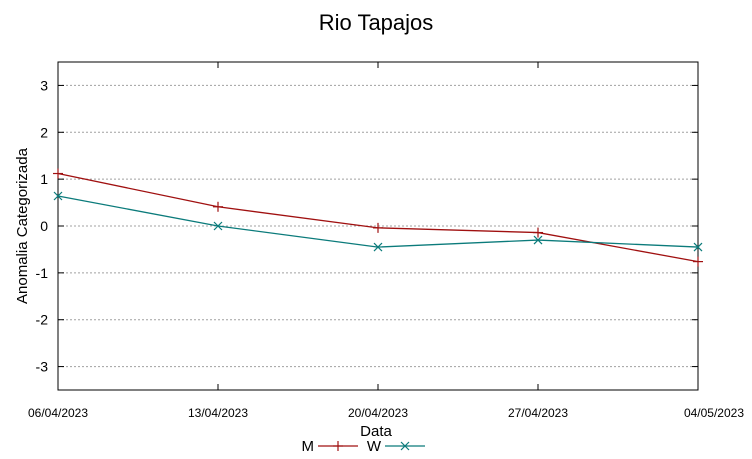  What do you see at coordinates (44, 179) in the screenshot?
I see `y-tick-label: 1` at bounding box center [44, 179].